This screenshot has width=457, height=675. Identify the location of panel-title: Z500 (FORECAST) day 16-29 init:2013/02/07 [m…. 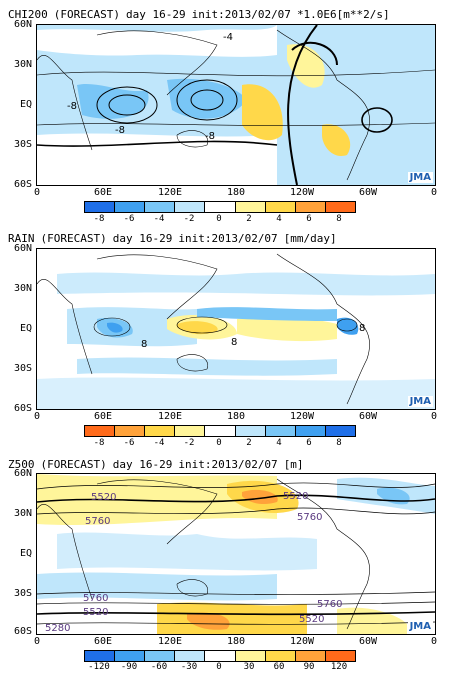
(156, 464).